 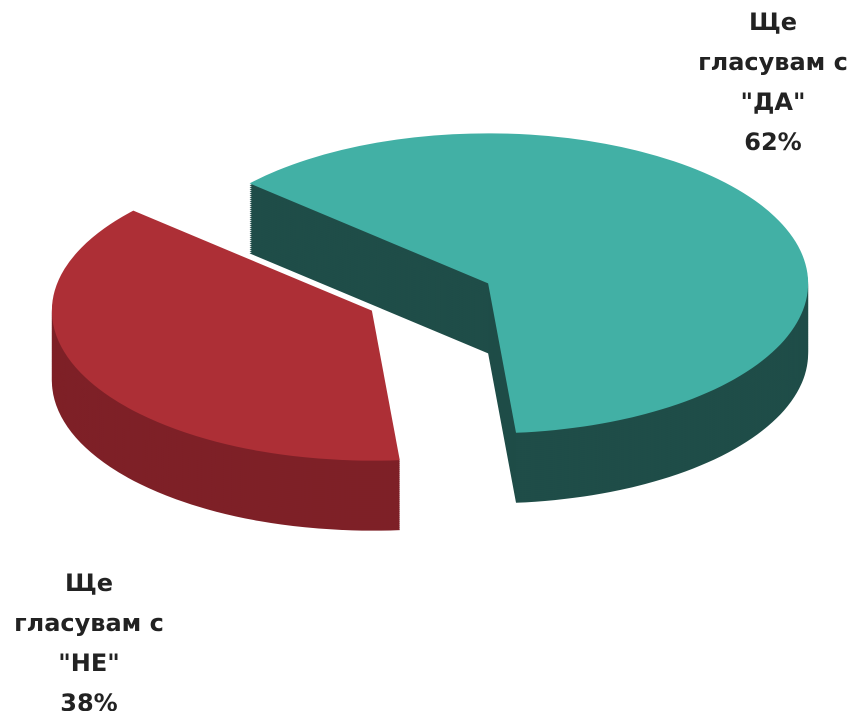 I want to click on value-label: 62%, so click(x=773, y=142).